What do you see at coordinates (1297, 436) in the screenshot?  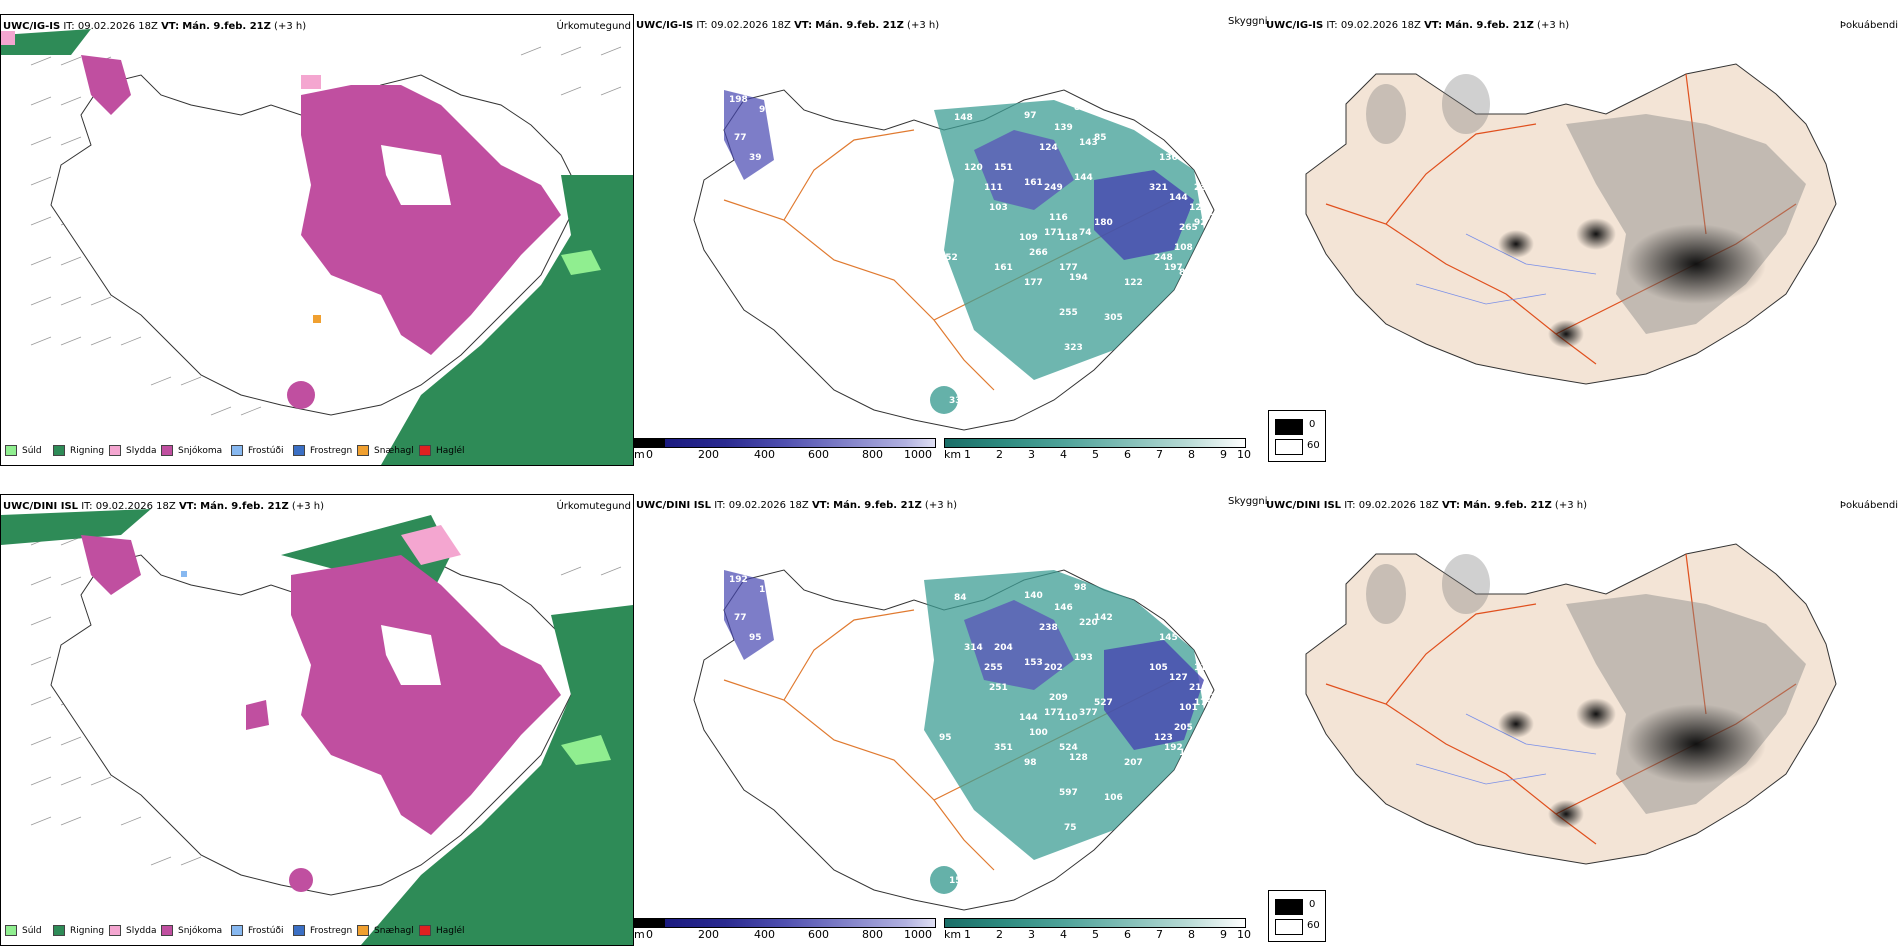 I see `fog-legend-top: 0 60` at bounding box center [1297, 436].